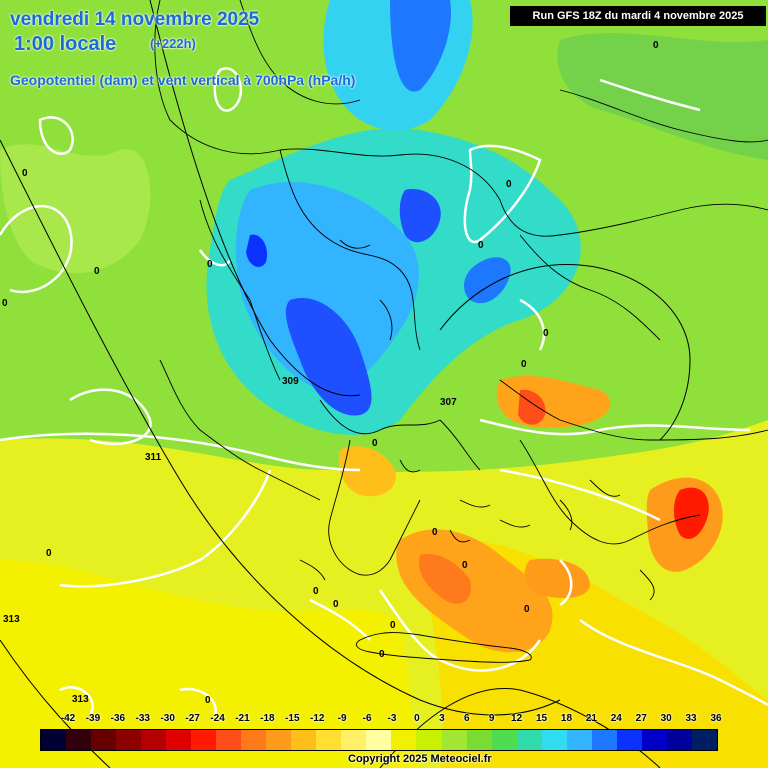 This screenshot has width=768, height=768. What do you see at coordinates (420, 46) in the screenshot?
I see `blue-region-north` at bounding box center [420, 46].